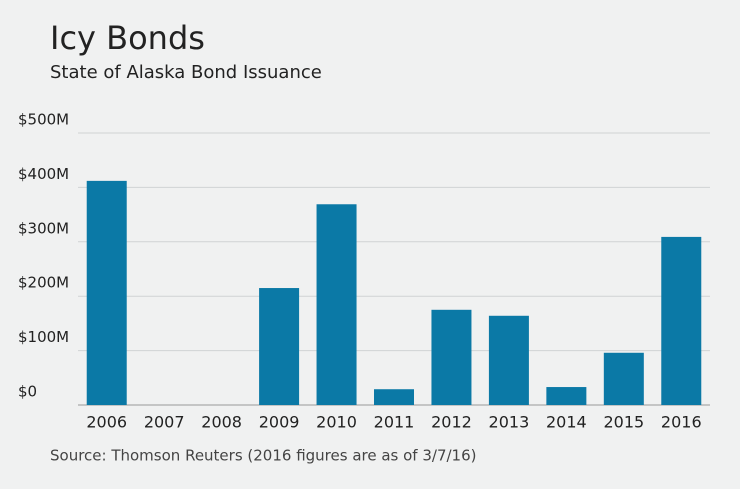 Image resolution: width=740 pixels, height=489 pixels. What do you see at coordinates (451, 422) in the screenshot?
I see `x-tick-label: 2012` at bounding box center [451, 422].